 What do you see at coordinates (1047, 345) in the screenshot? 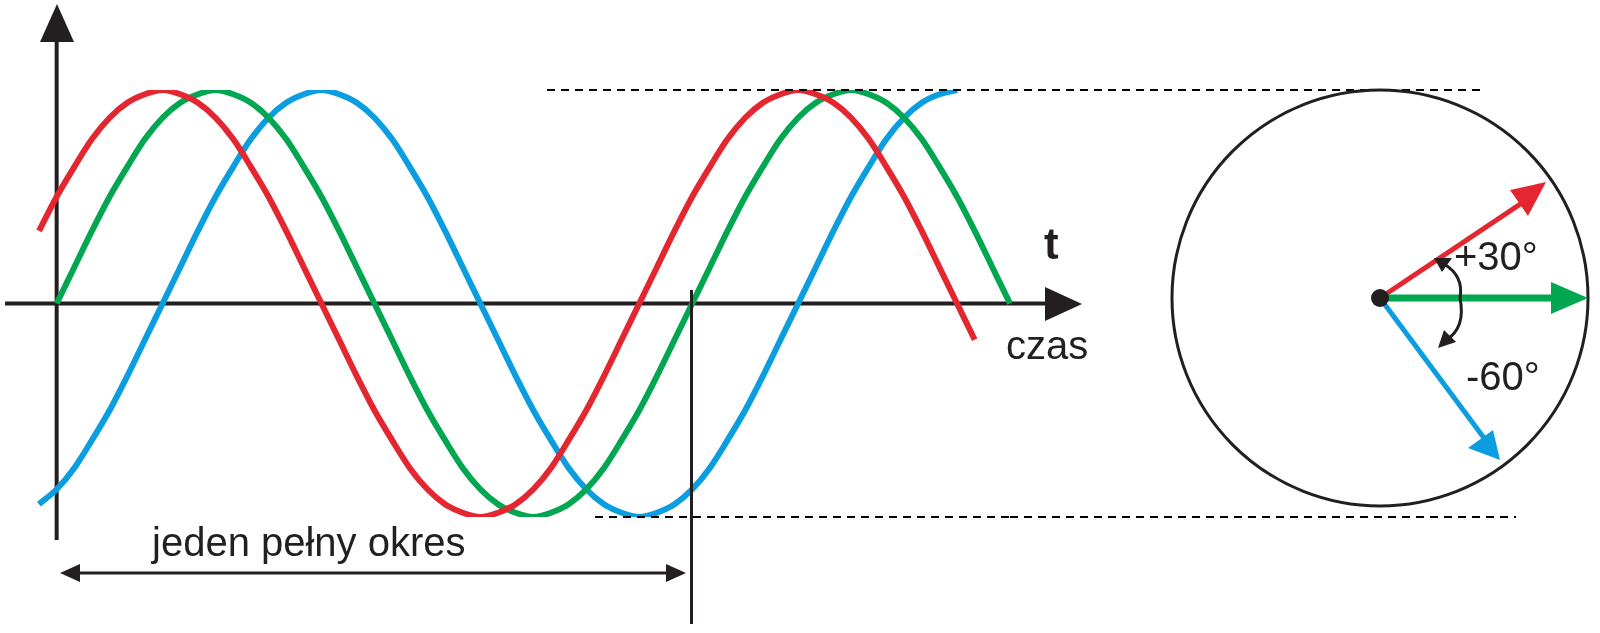
I see `annotation: czas` at bounding box center [1047, 345].